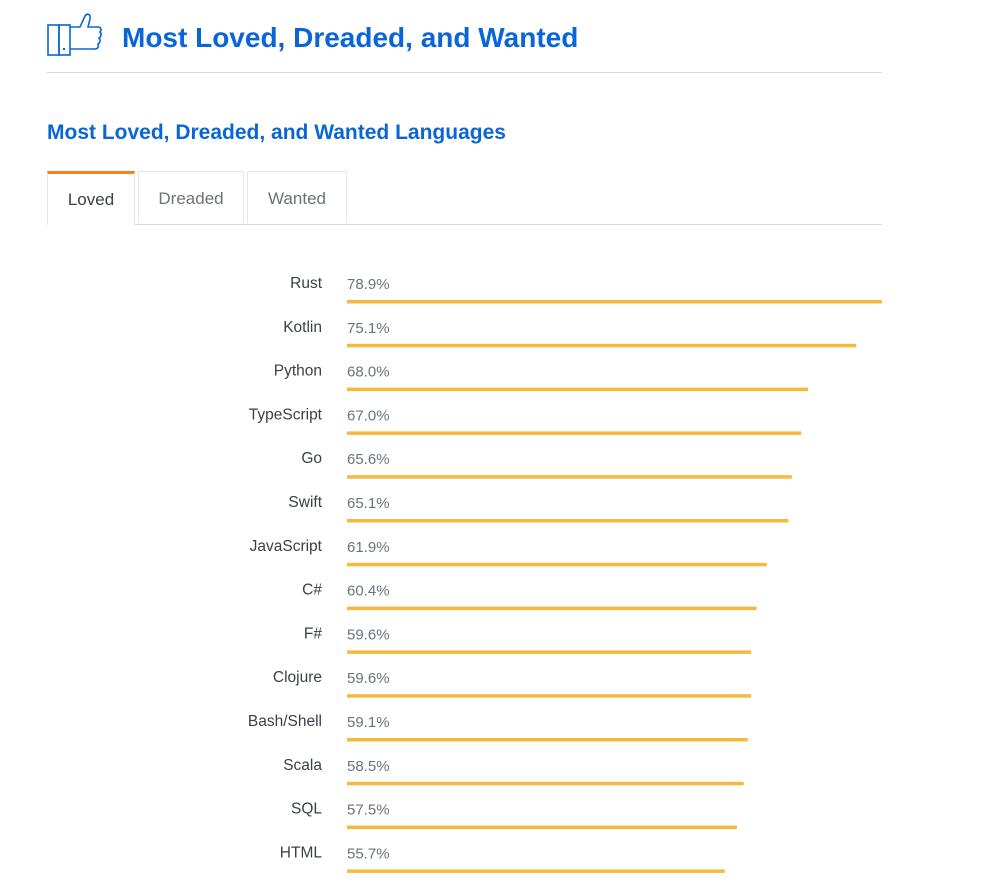 The width and height of the screenshot is (983, 889). I want to click on tab-dreaded: Dreaded, so click(191, 197).